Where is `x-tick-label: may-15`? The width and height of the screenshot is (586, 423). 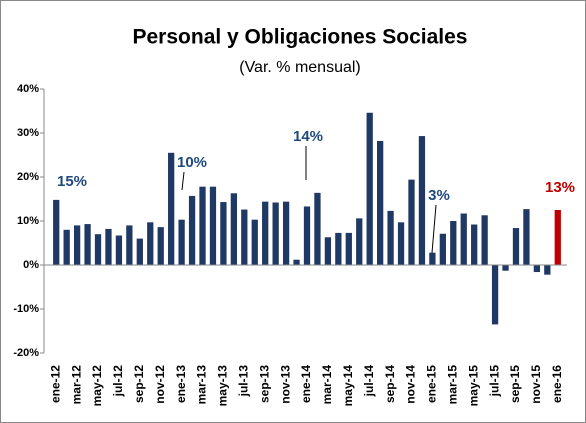
x-tick-label: may-15 is located at coordinates (473, 386).